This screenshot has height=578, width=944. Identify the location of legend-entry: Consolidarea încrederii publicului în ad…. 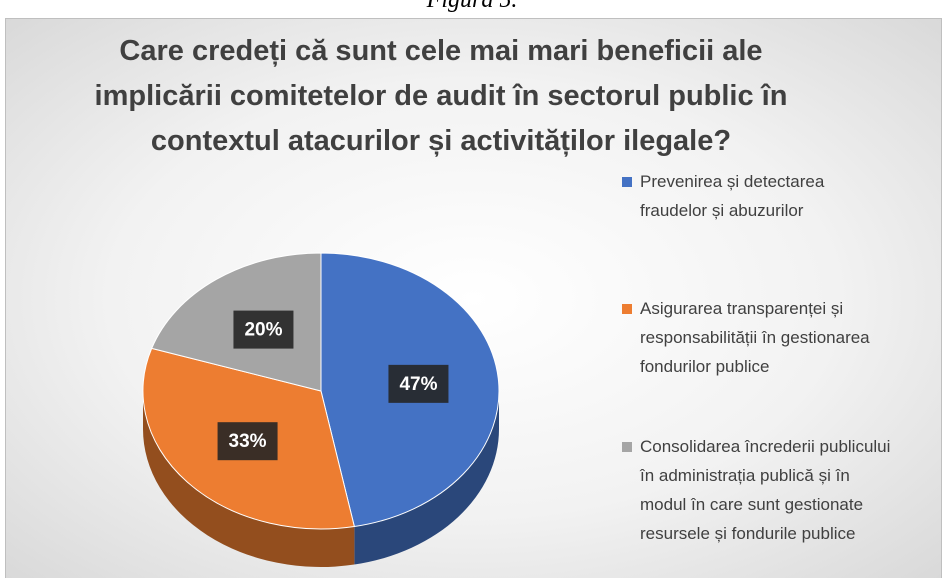
(758, 490).